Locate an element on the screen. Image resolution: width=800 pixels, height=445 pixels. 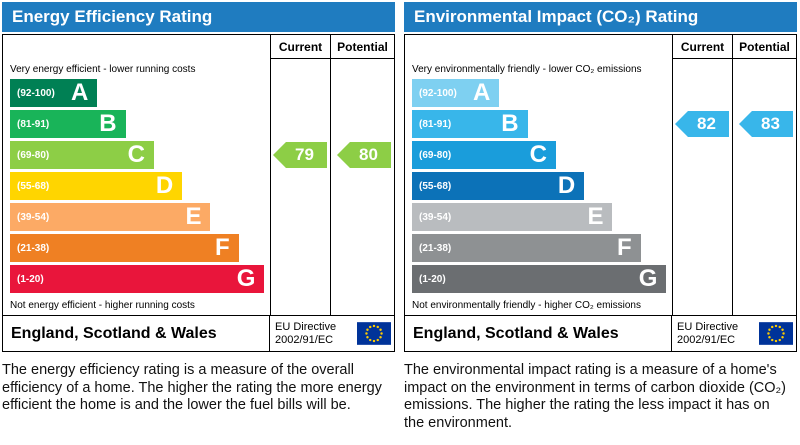
current-rating-arrow: 82 is located at coordinates (702, 124).